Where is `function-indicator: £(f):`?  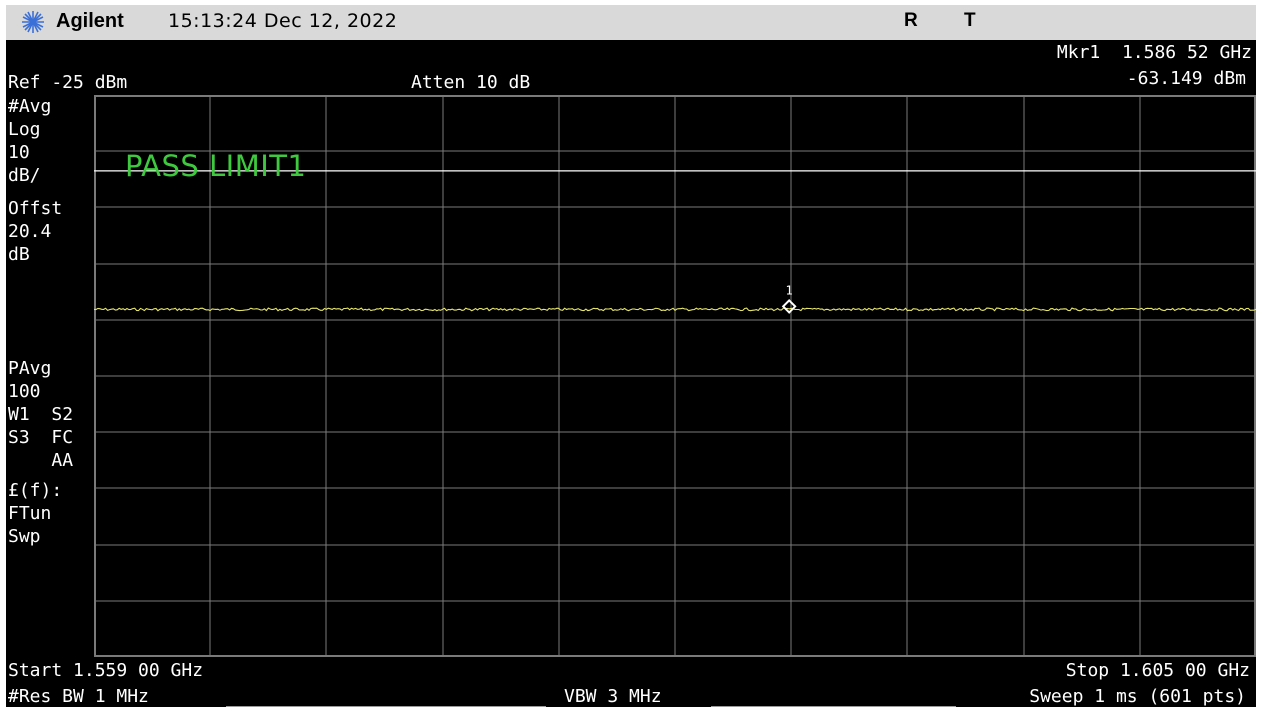
function-indicator: £(f): is located at coordinates (35, 490).